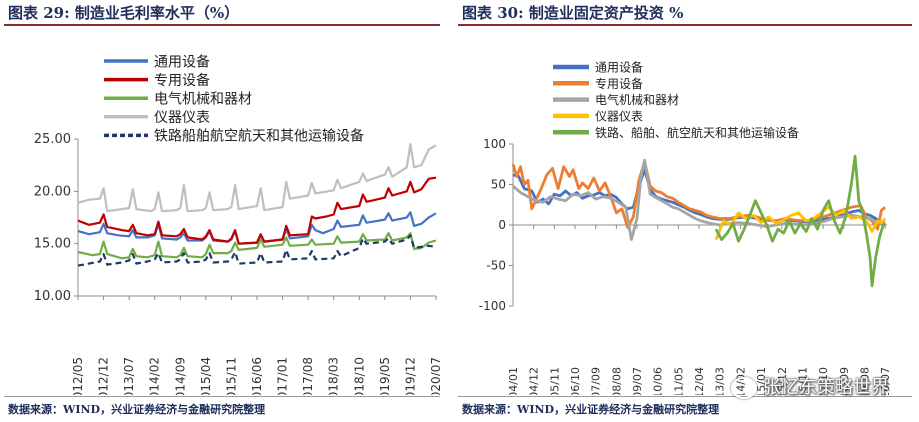  I want to click on right-legend-label-2: 电气机械和器材, so click(637, 99).